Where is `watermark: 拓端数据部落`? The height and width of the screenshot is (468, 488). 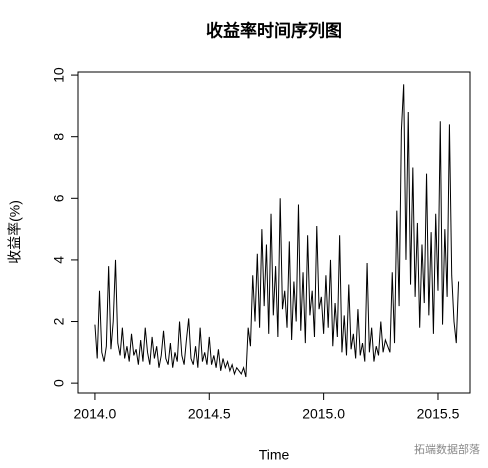 watermark: 拓端数据部落 is located at coordinates (447, 449).